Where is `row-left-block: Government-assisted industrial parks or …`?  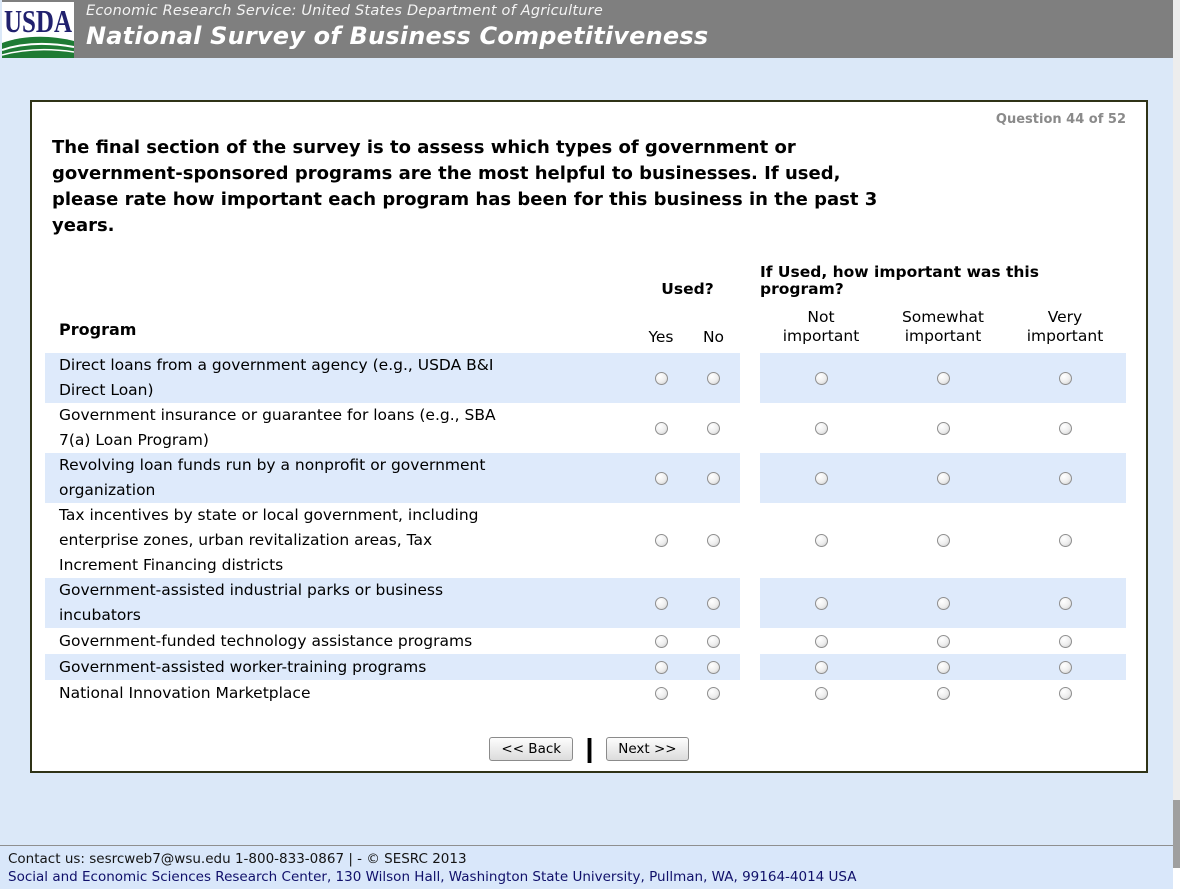
row-left-block: Government-assisted industrial parks or … is located at coordinates (392, 603).